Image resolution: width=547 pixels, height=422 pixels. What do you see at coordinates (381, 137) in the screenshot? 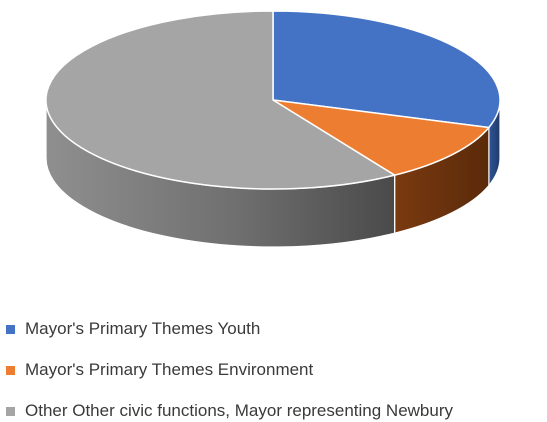
I see `pie-slice-environment` at bounding box center [381, 137].